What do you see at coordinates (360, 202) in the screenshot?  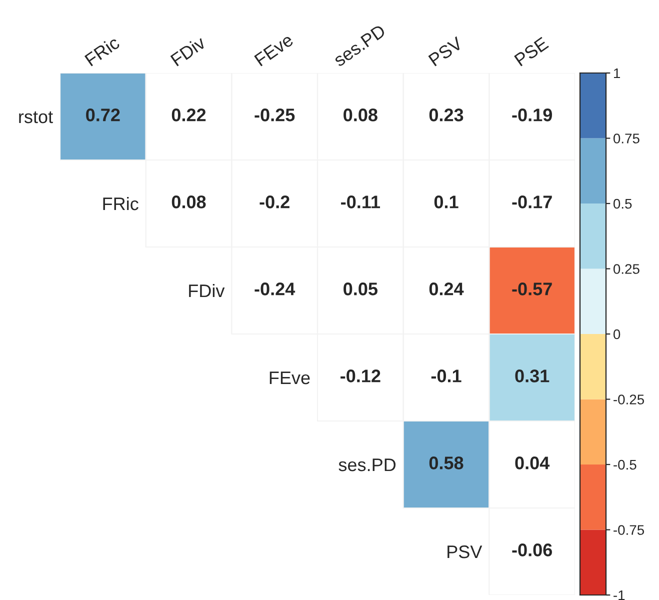 I see `text: -0.11` at bounding box center [360, 202].